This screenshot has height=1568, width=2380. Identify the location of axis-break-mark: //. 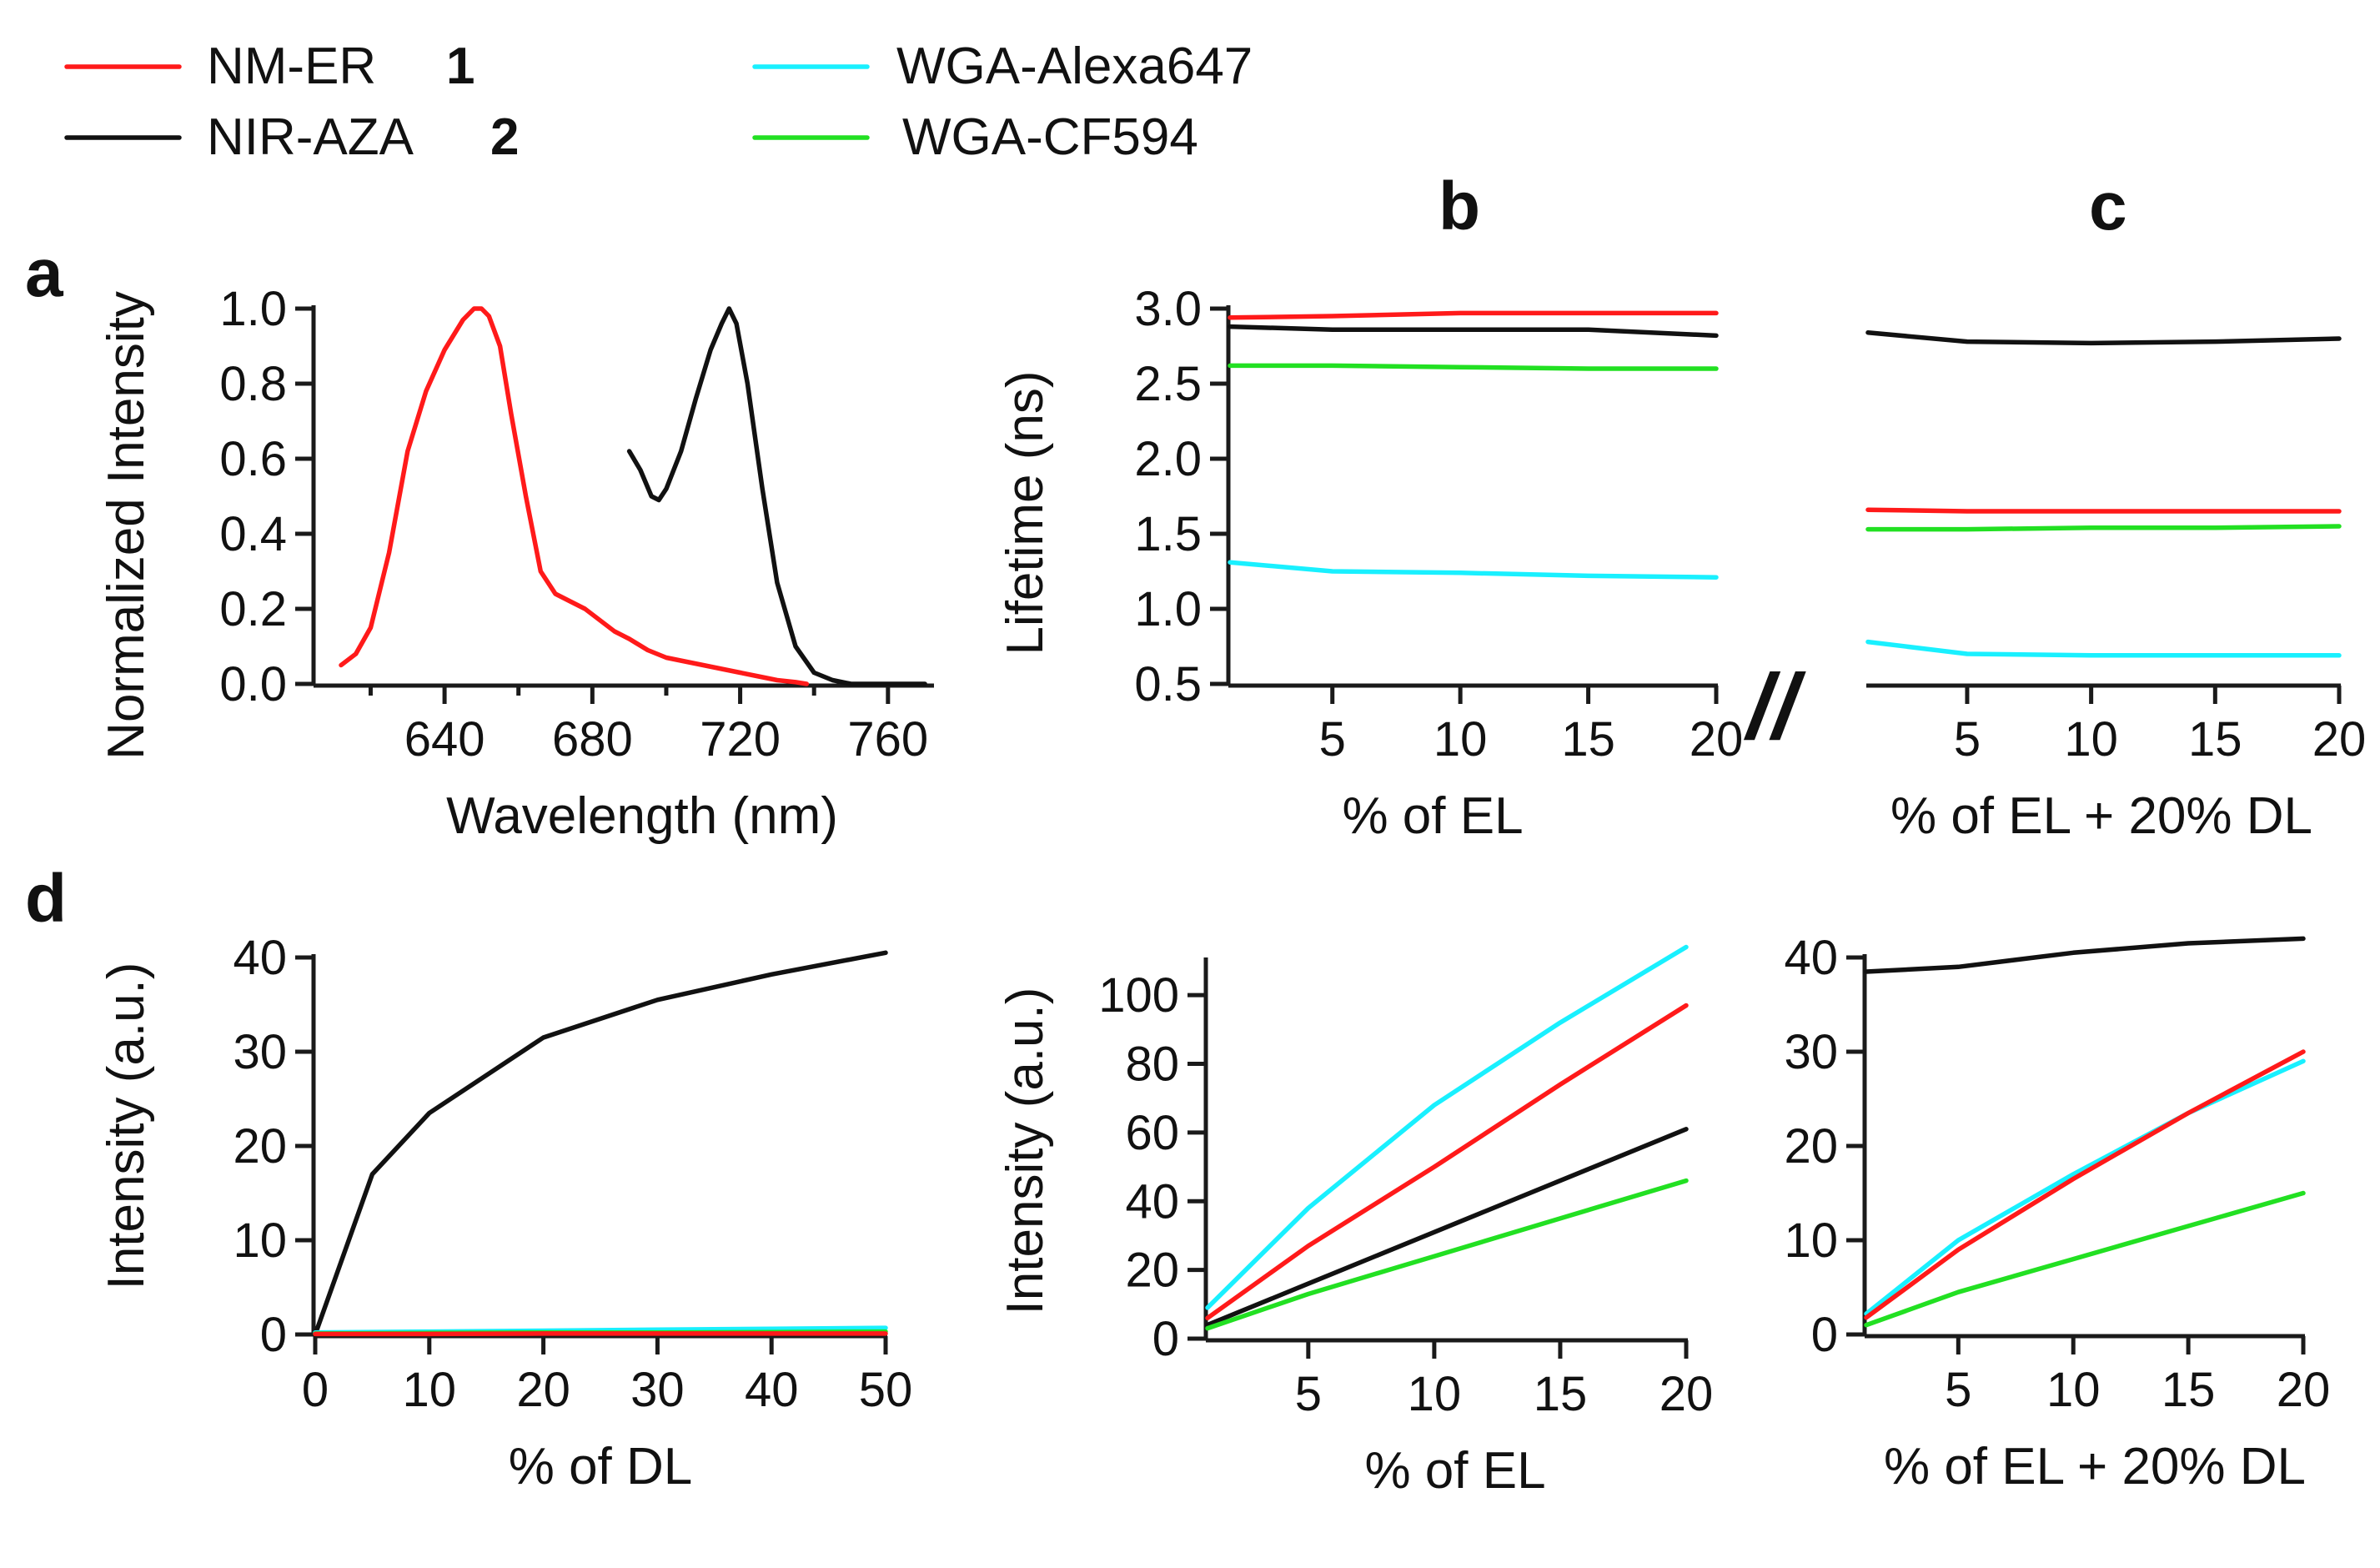
(1775, 707).